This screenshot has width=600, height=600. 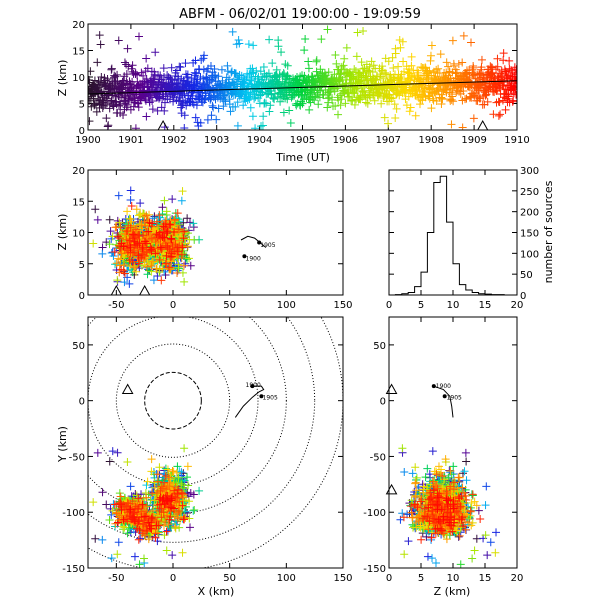 I want to click on xz-track-label-1900: 1900, so click(x=253, y=259).